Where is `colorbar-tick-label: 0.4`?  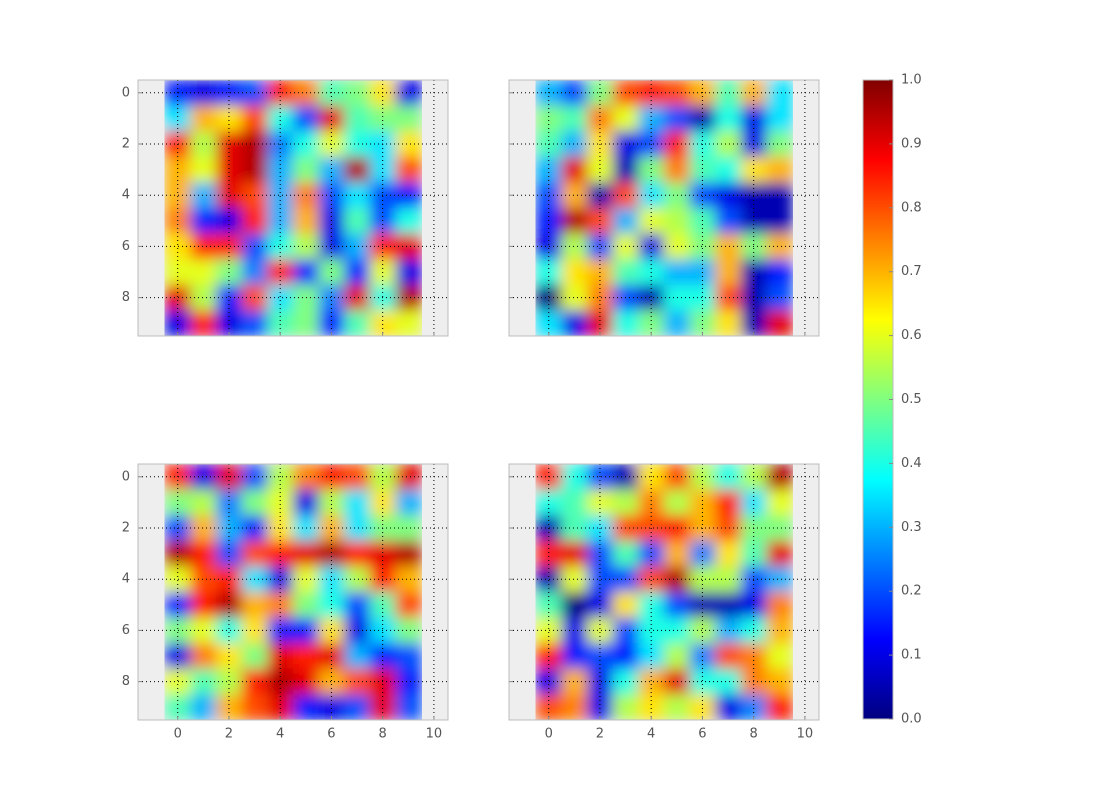
colorbar-tick-label: 0.4 is located at coordinates (911, 463).